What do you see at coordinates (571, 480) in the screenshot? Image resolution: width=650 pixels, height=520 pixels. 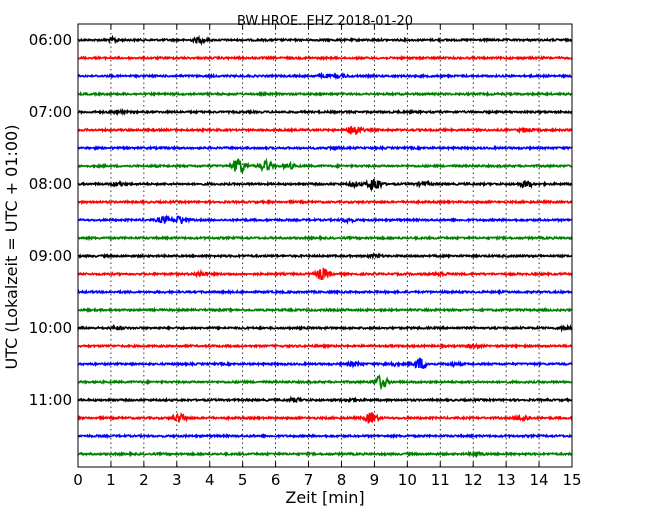 I see `x-tick-label: 15` at bounding box center [571, 480].